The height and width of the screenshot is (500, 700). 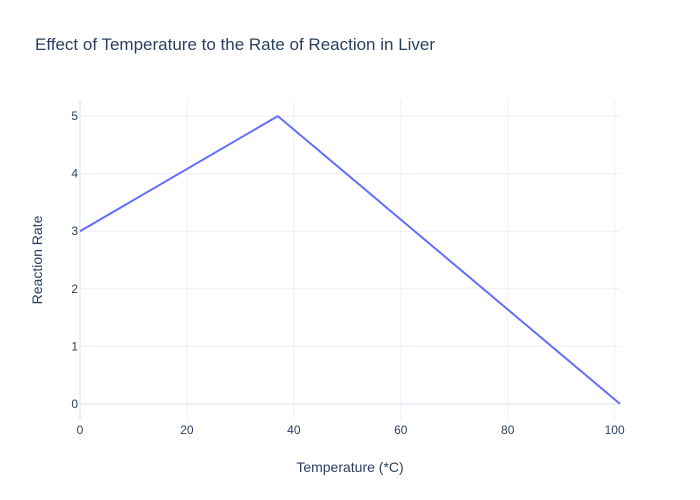 What do you see at coordinates (74, 231) in the screenshot?
I see `y-tick-label: 3` at bounding box center [74, 231].